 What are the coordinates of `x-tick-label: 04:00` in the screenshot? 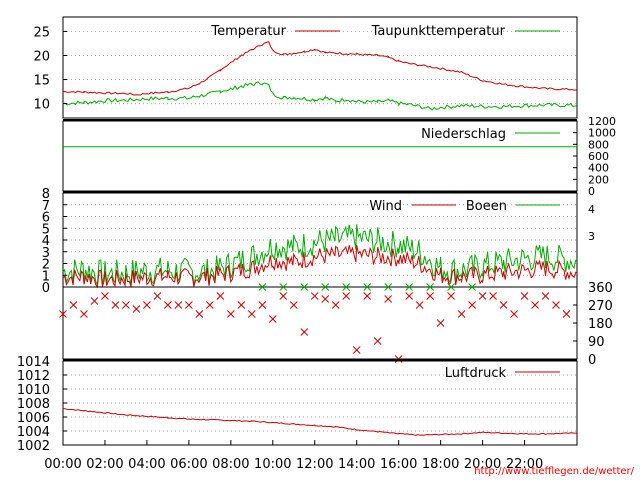 It's located at (146, 464).